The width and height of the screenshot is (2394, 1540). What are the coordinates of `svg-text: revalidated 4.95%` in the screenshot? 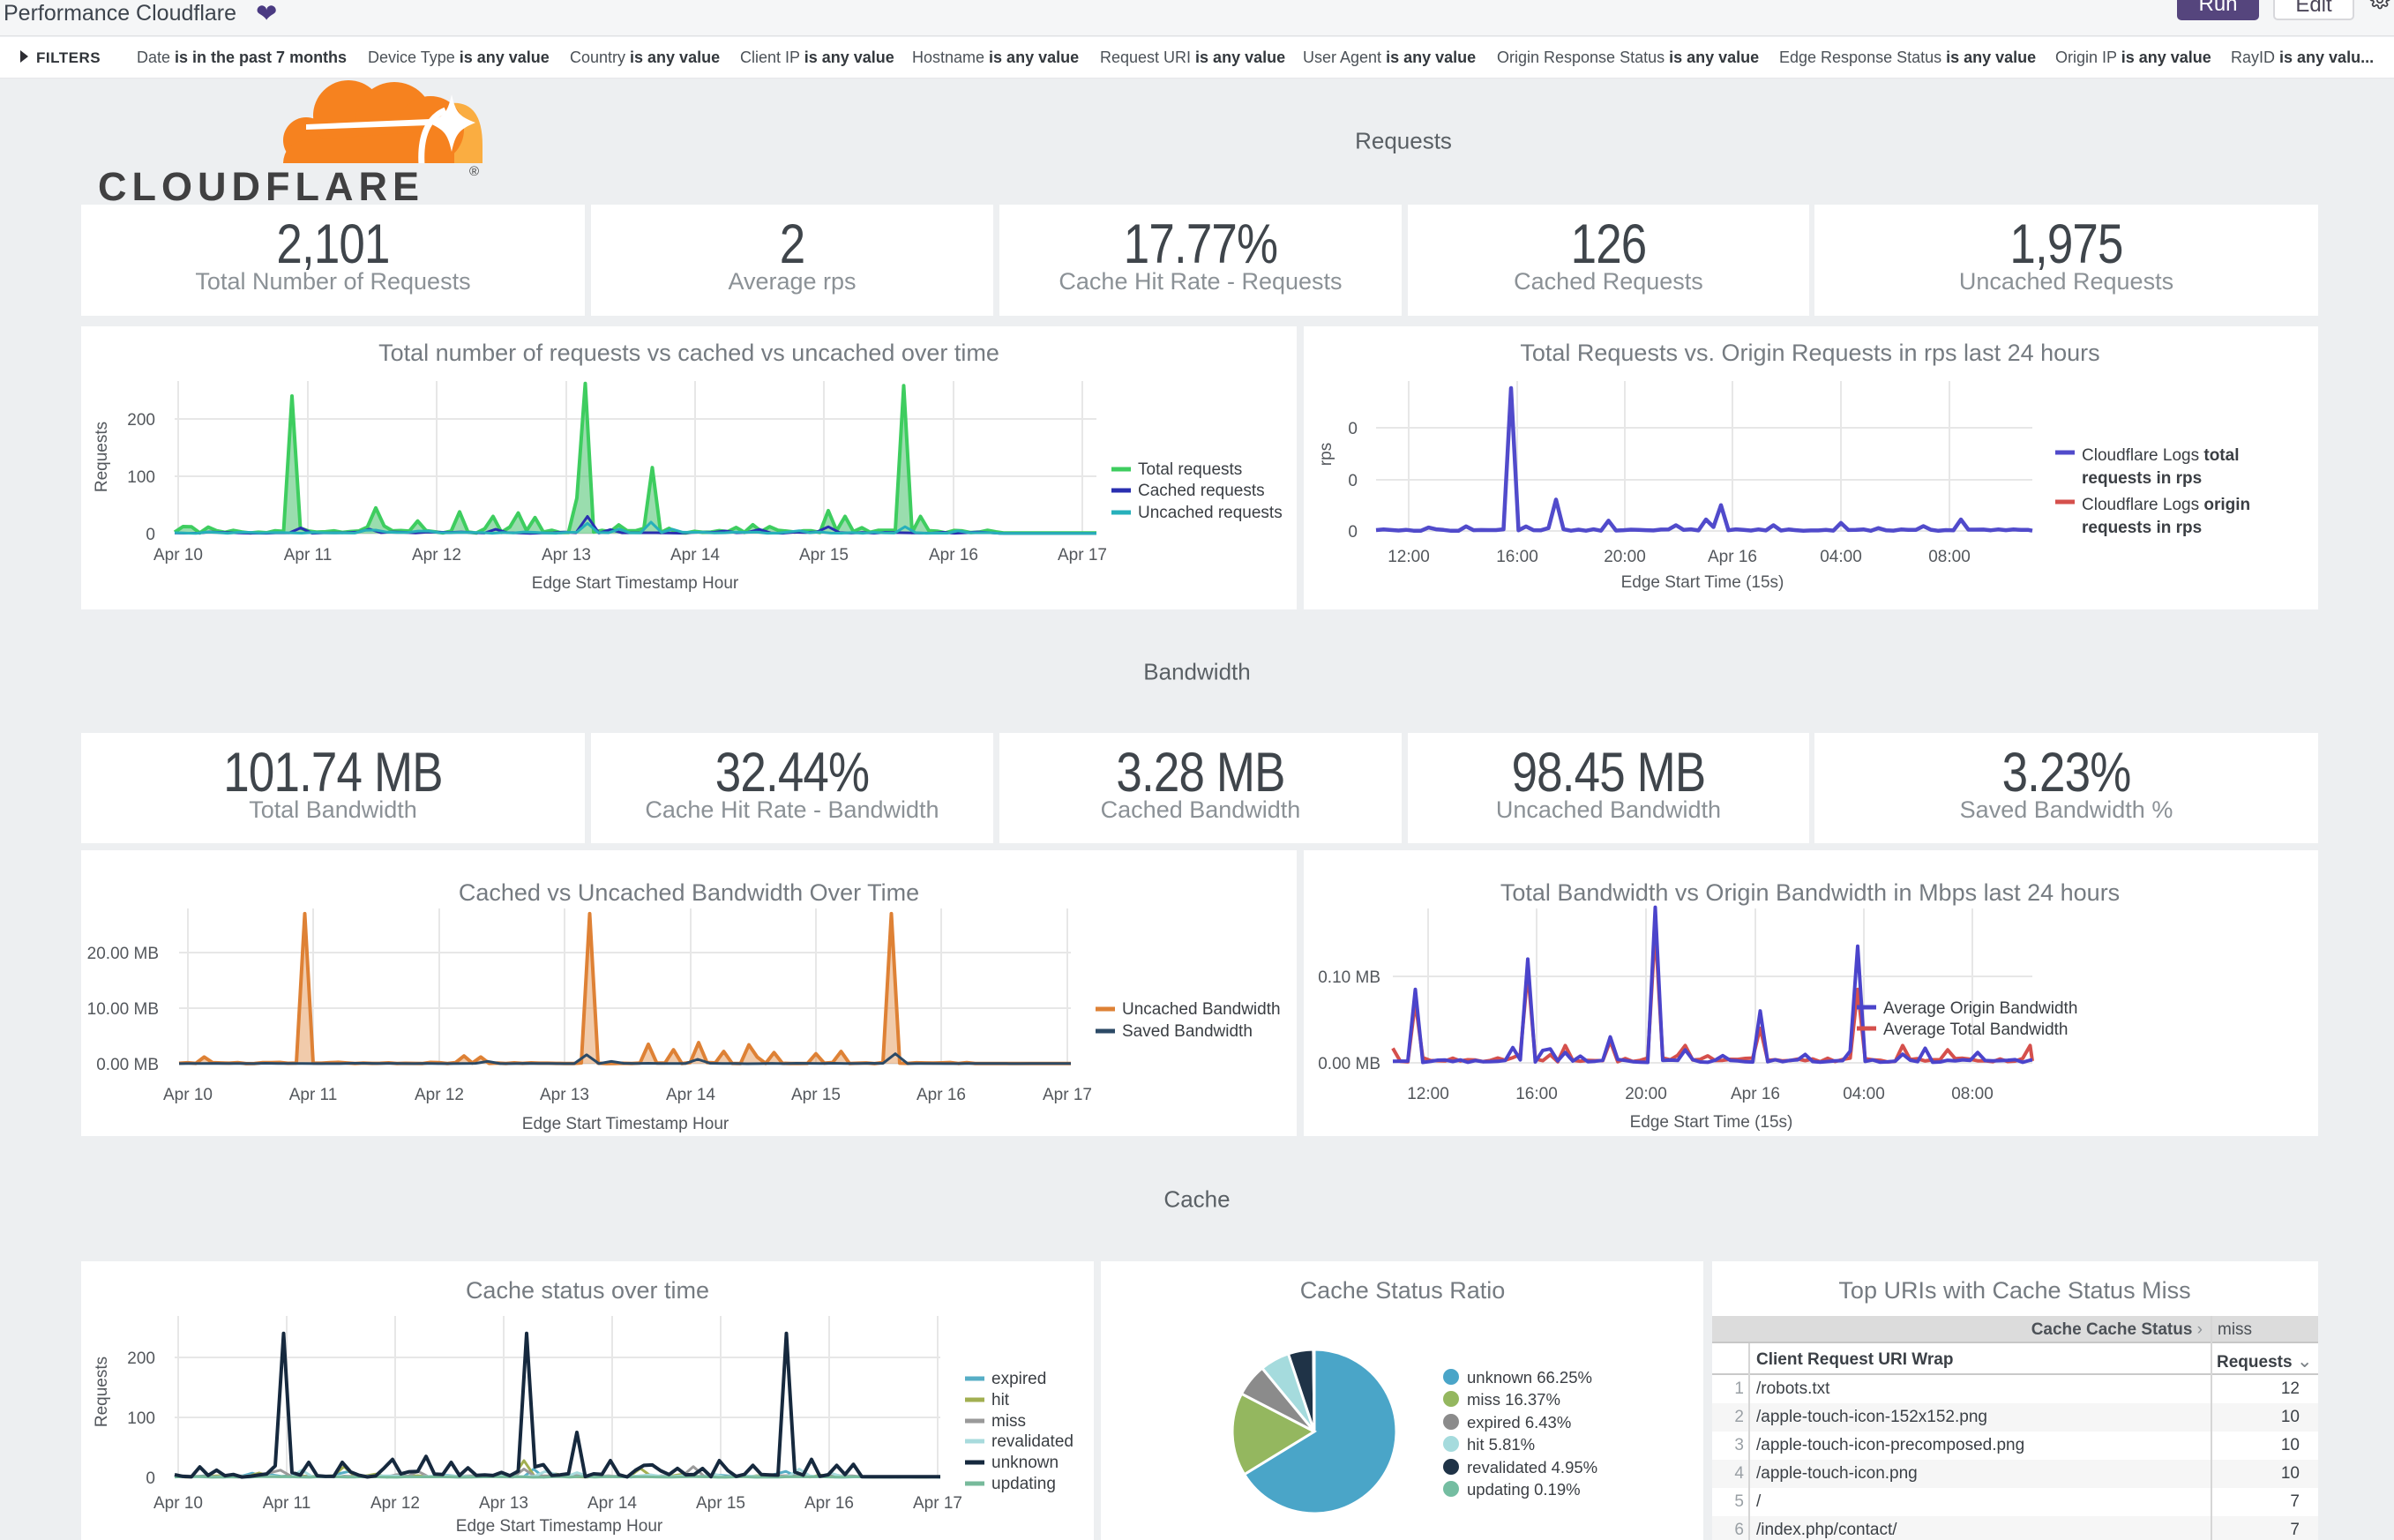 It's located at (1532, 1467).